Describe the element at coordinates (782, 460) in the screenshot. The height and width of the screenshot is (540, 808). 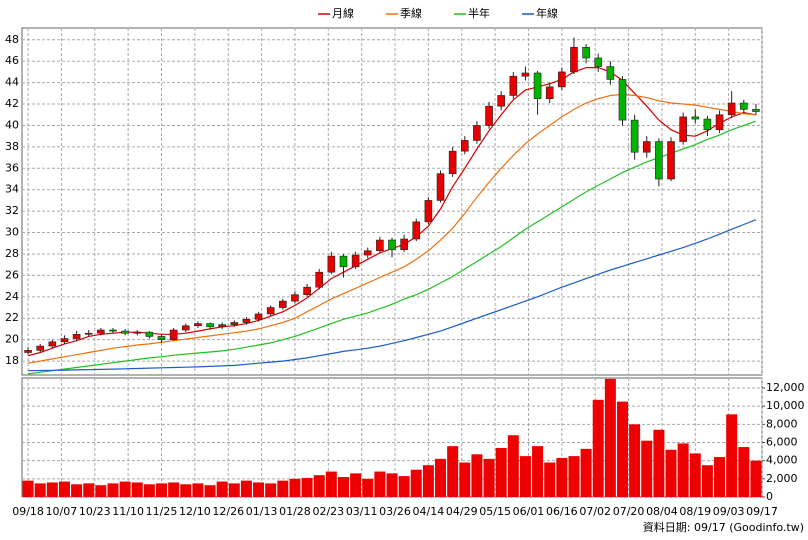
I see `volume-tick-label: 4,000` at that location.